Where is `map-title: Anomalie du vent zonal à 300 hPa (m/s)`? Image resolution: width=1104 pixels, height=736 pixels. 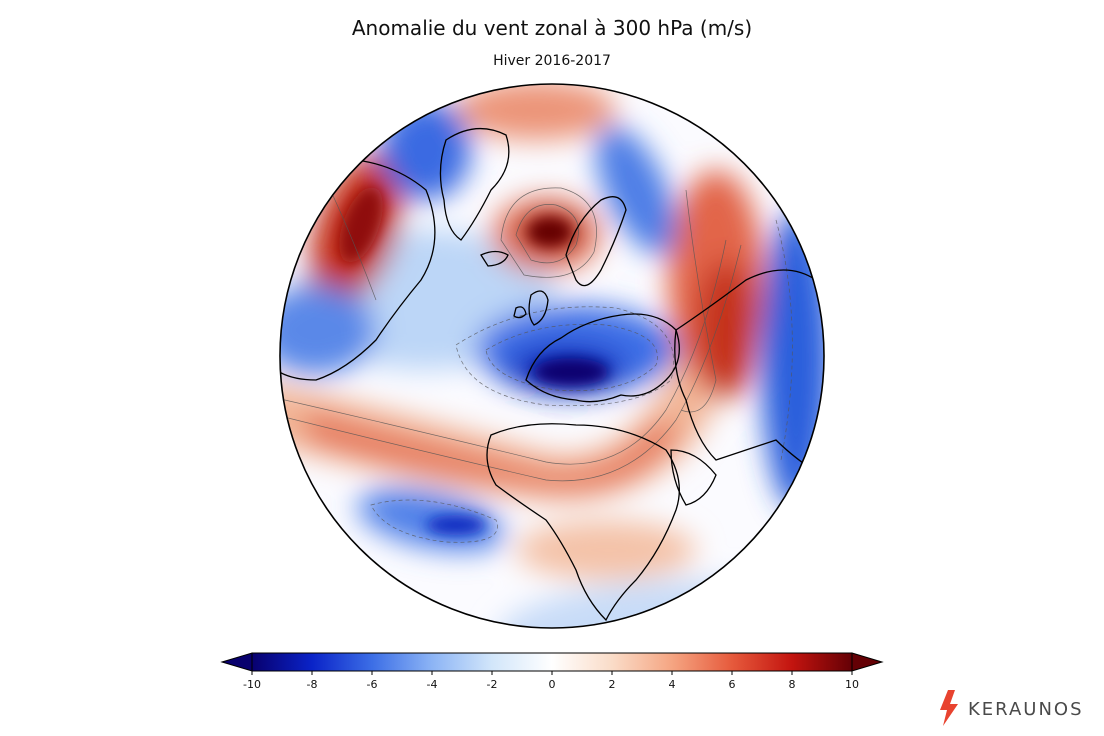 map-title: Anomalie du vent zonal à 300 hPa (m/s) is located at coordinates (552, 28).